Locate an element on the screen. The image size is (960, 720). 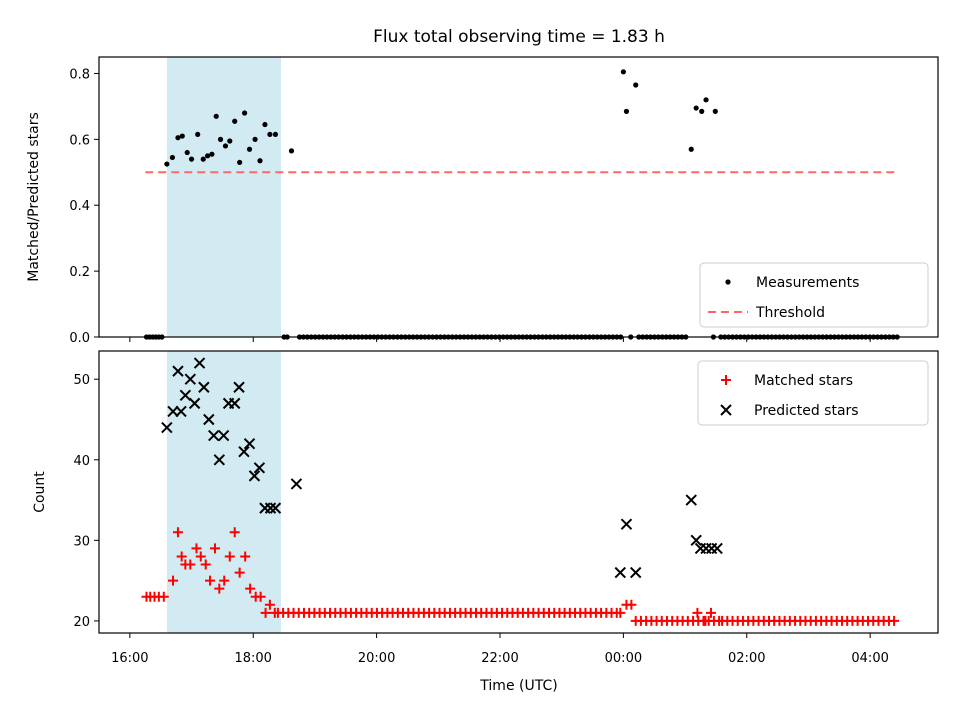
shaded-observing-window is located at coordinates (223, 197).